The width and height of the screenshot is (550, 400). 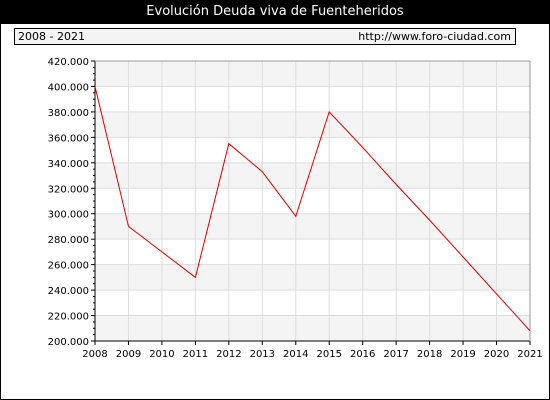 What do you see at coordinates (68, 62) in the screenshot?
I see `y-tick-label: 420.000` at bounding box center [68, 62].